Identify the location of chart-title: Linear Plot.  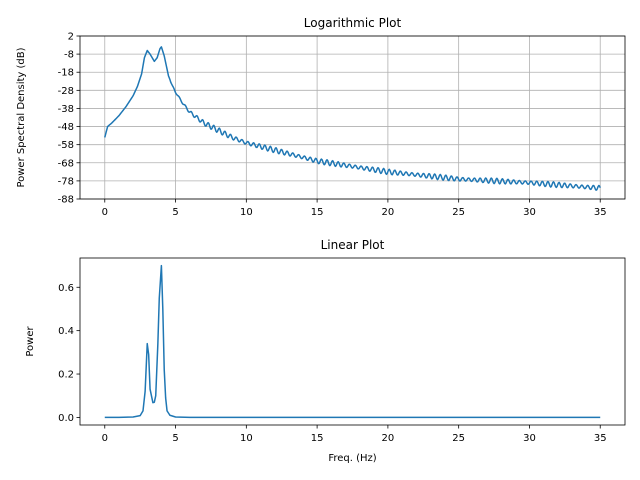
(353, 245).